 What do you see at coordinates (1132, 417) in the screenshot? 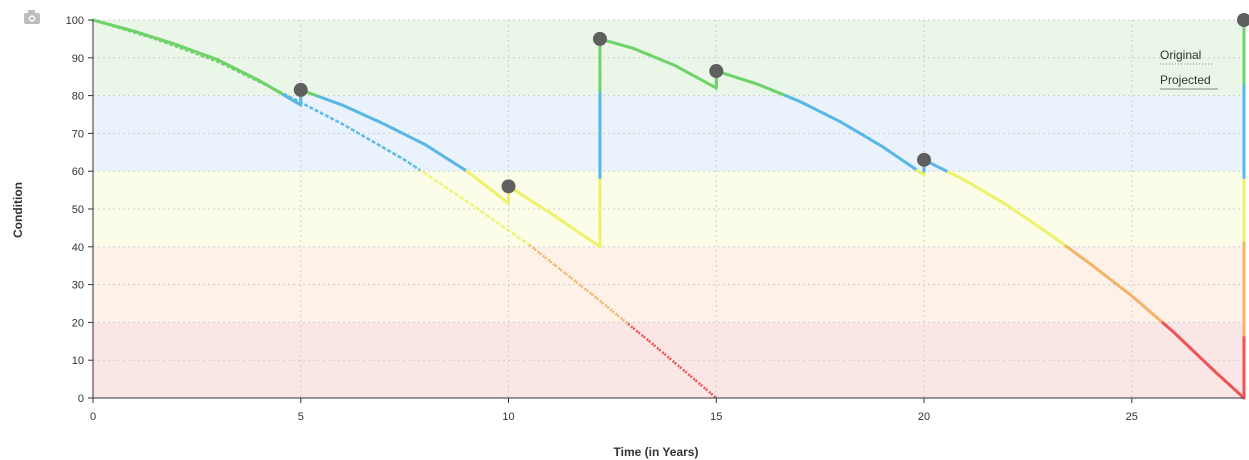
I see `x-tick-label-5: 25` at bounding box center [1132, 417].